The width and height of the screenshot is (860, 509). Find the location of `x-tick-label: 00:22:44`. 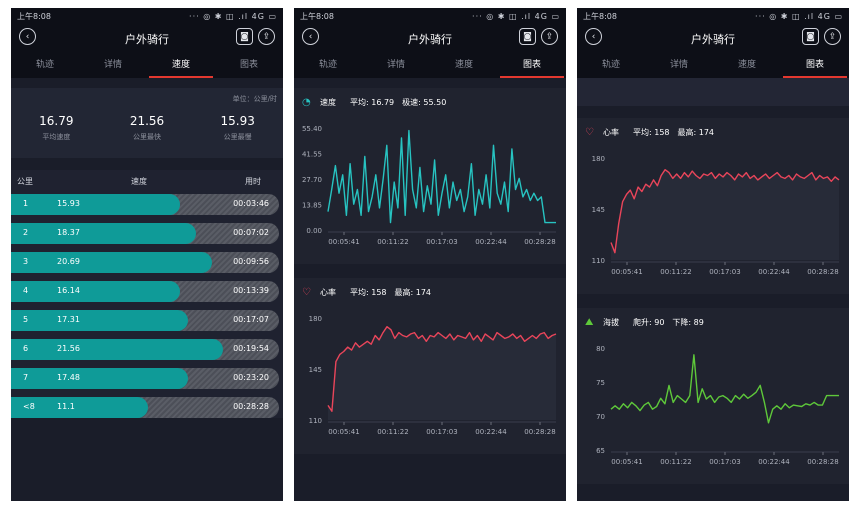

x-tick-label: 00:22:44 is located at coordinates (774, 272).